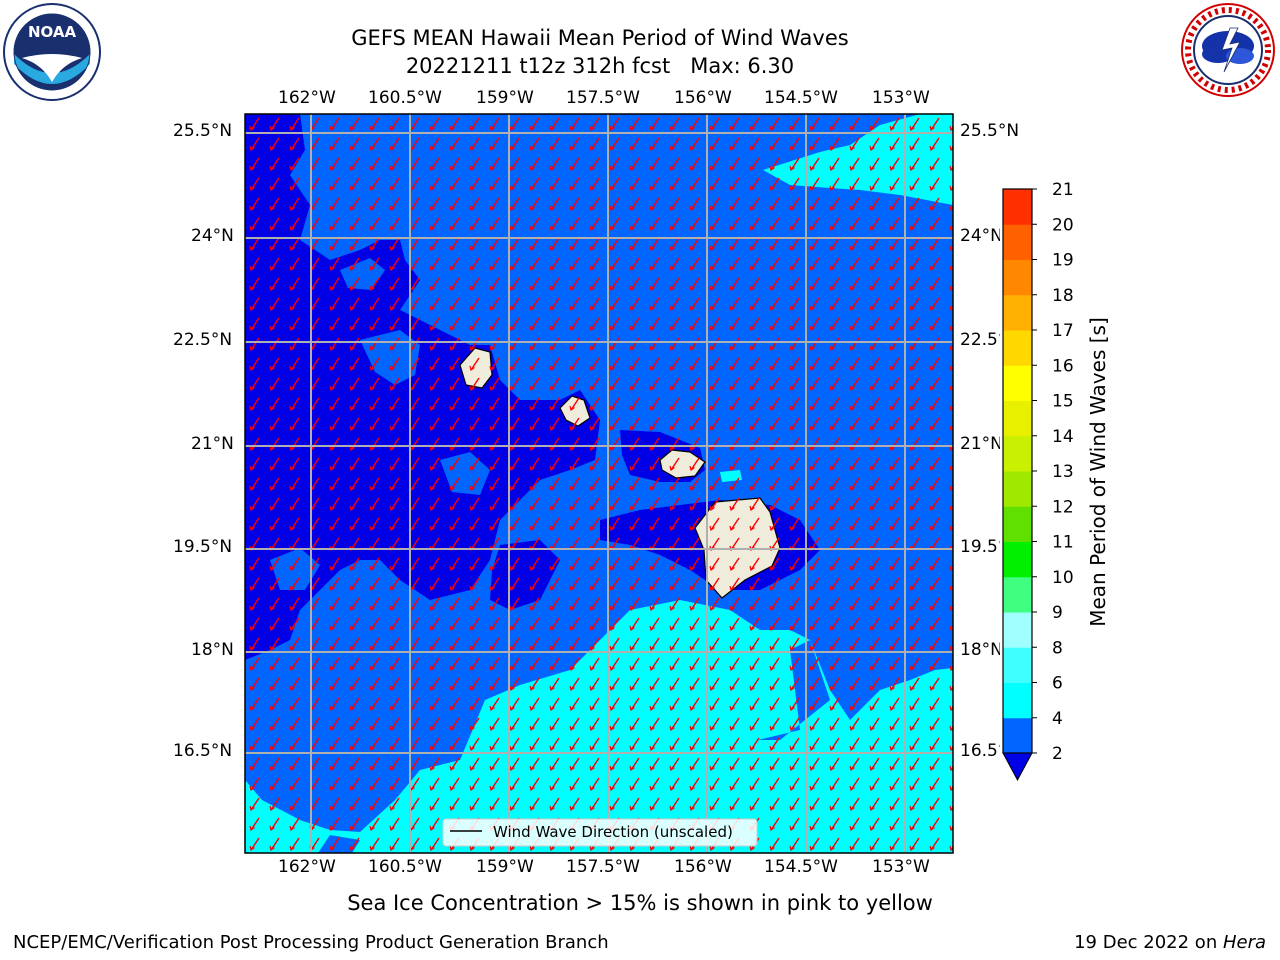 The height and width of the screenshot is (960, 1280). Describe the element at coordinates (1057, 684) in the screenshot. I see `colorbar-tick-label: 6` at that location.